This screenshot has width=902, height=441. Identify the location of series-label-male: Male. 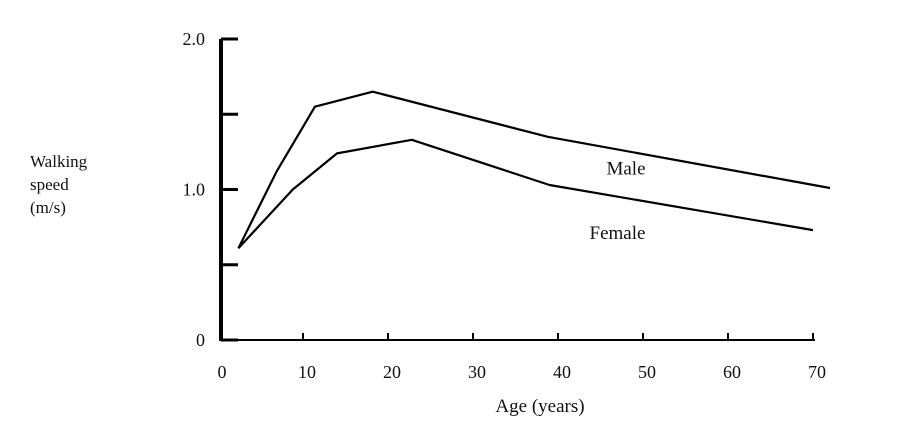
(625, 168).